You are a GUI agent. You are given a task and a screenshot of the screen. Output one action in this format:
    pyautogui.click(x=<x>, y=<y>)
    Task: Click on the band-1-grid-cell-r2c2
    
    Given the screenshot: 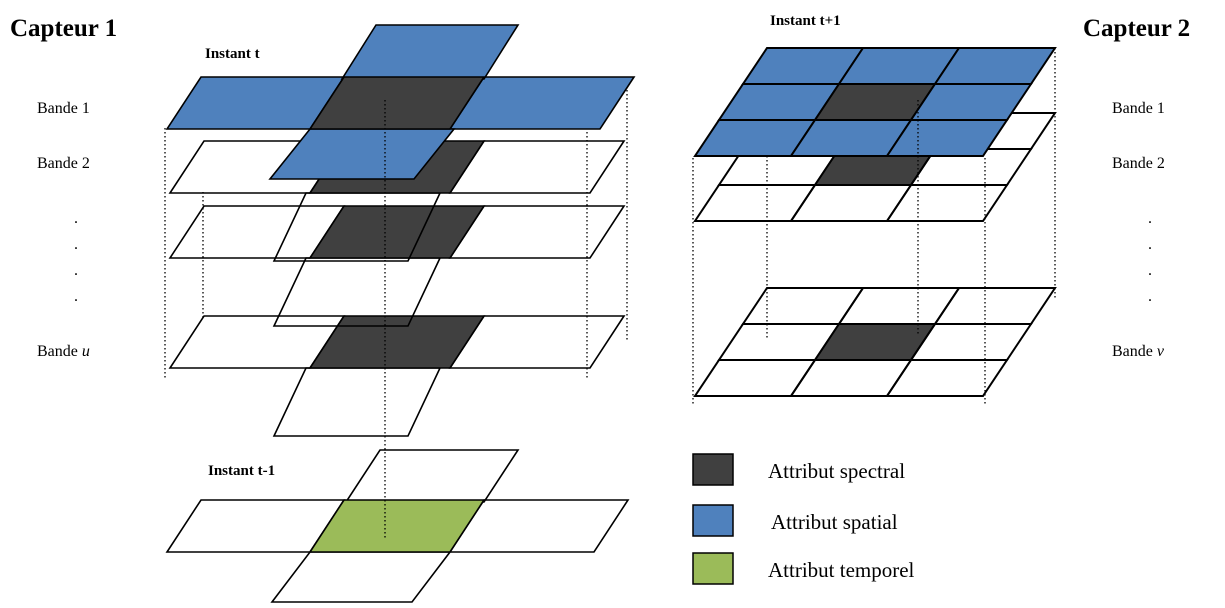 What is the action you would take?
    pyautogui.click(x=947, y=138)
    